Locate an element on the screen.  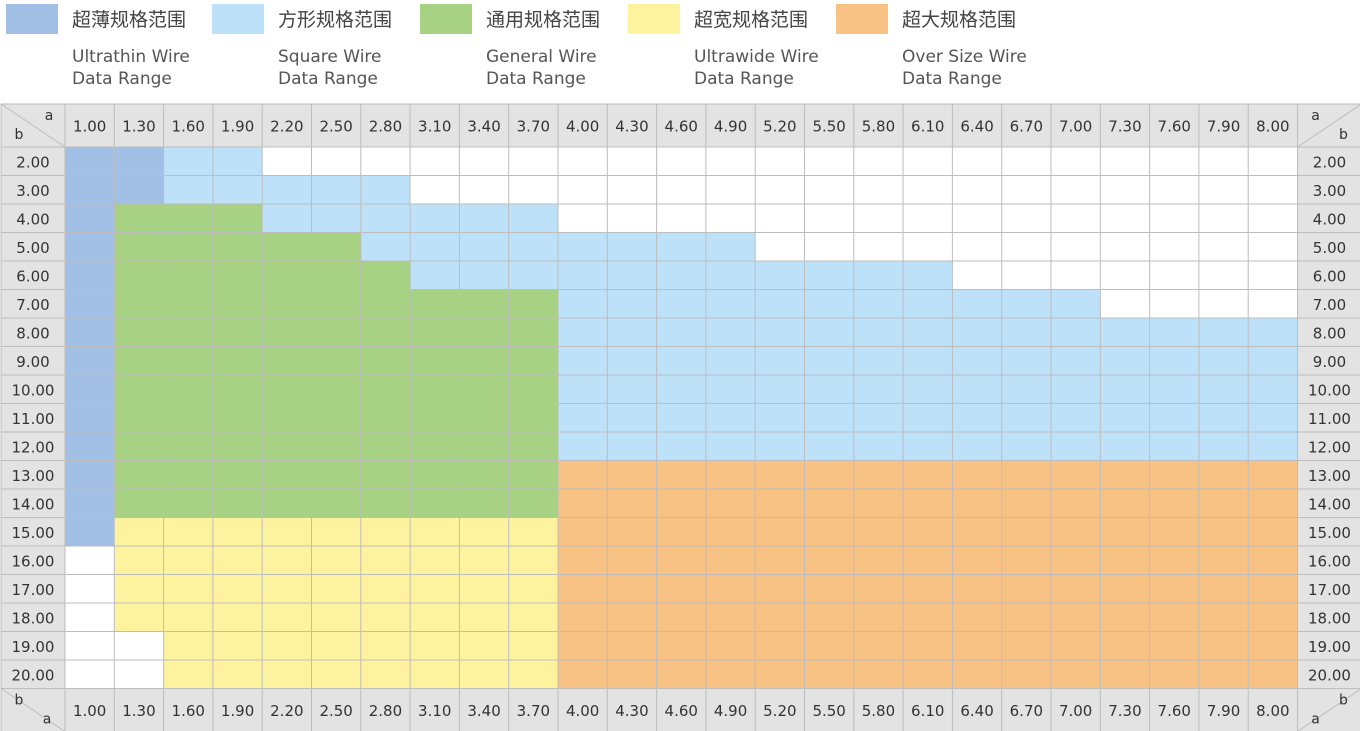
legend-label-en-line1: Ultrathin Wire is located at coordinates (131, 57).